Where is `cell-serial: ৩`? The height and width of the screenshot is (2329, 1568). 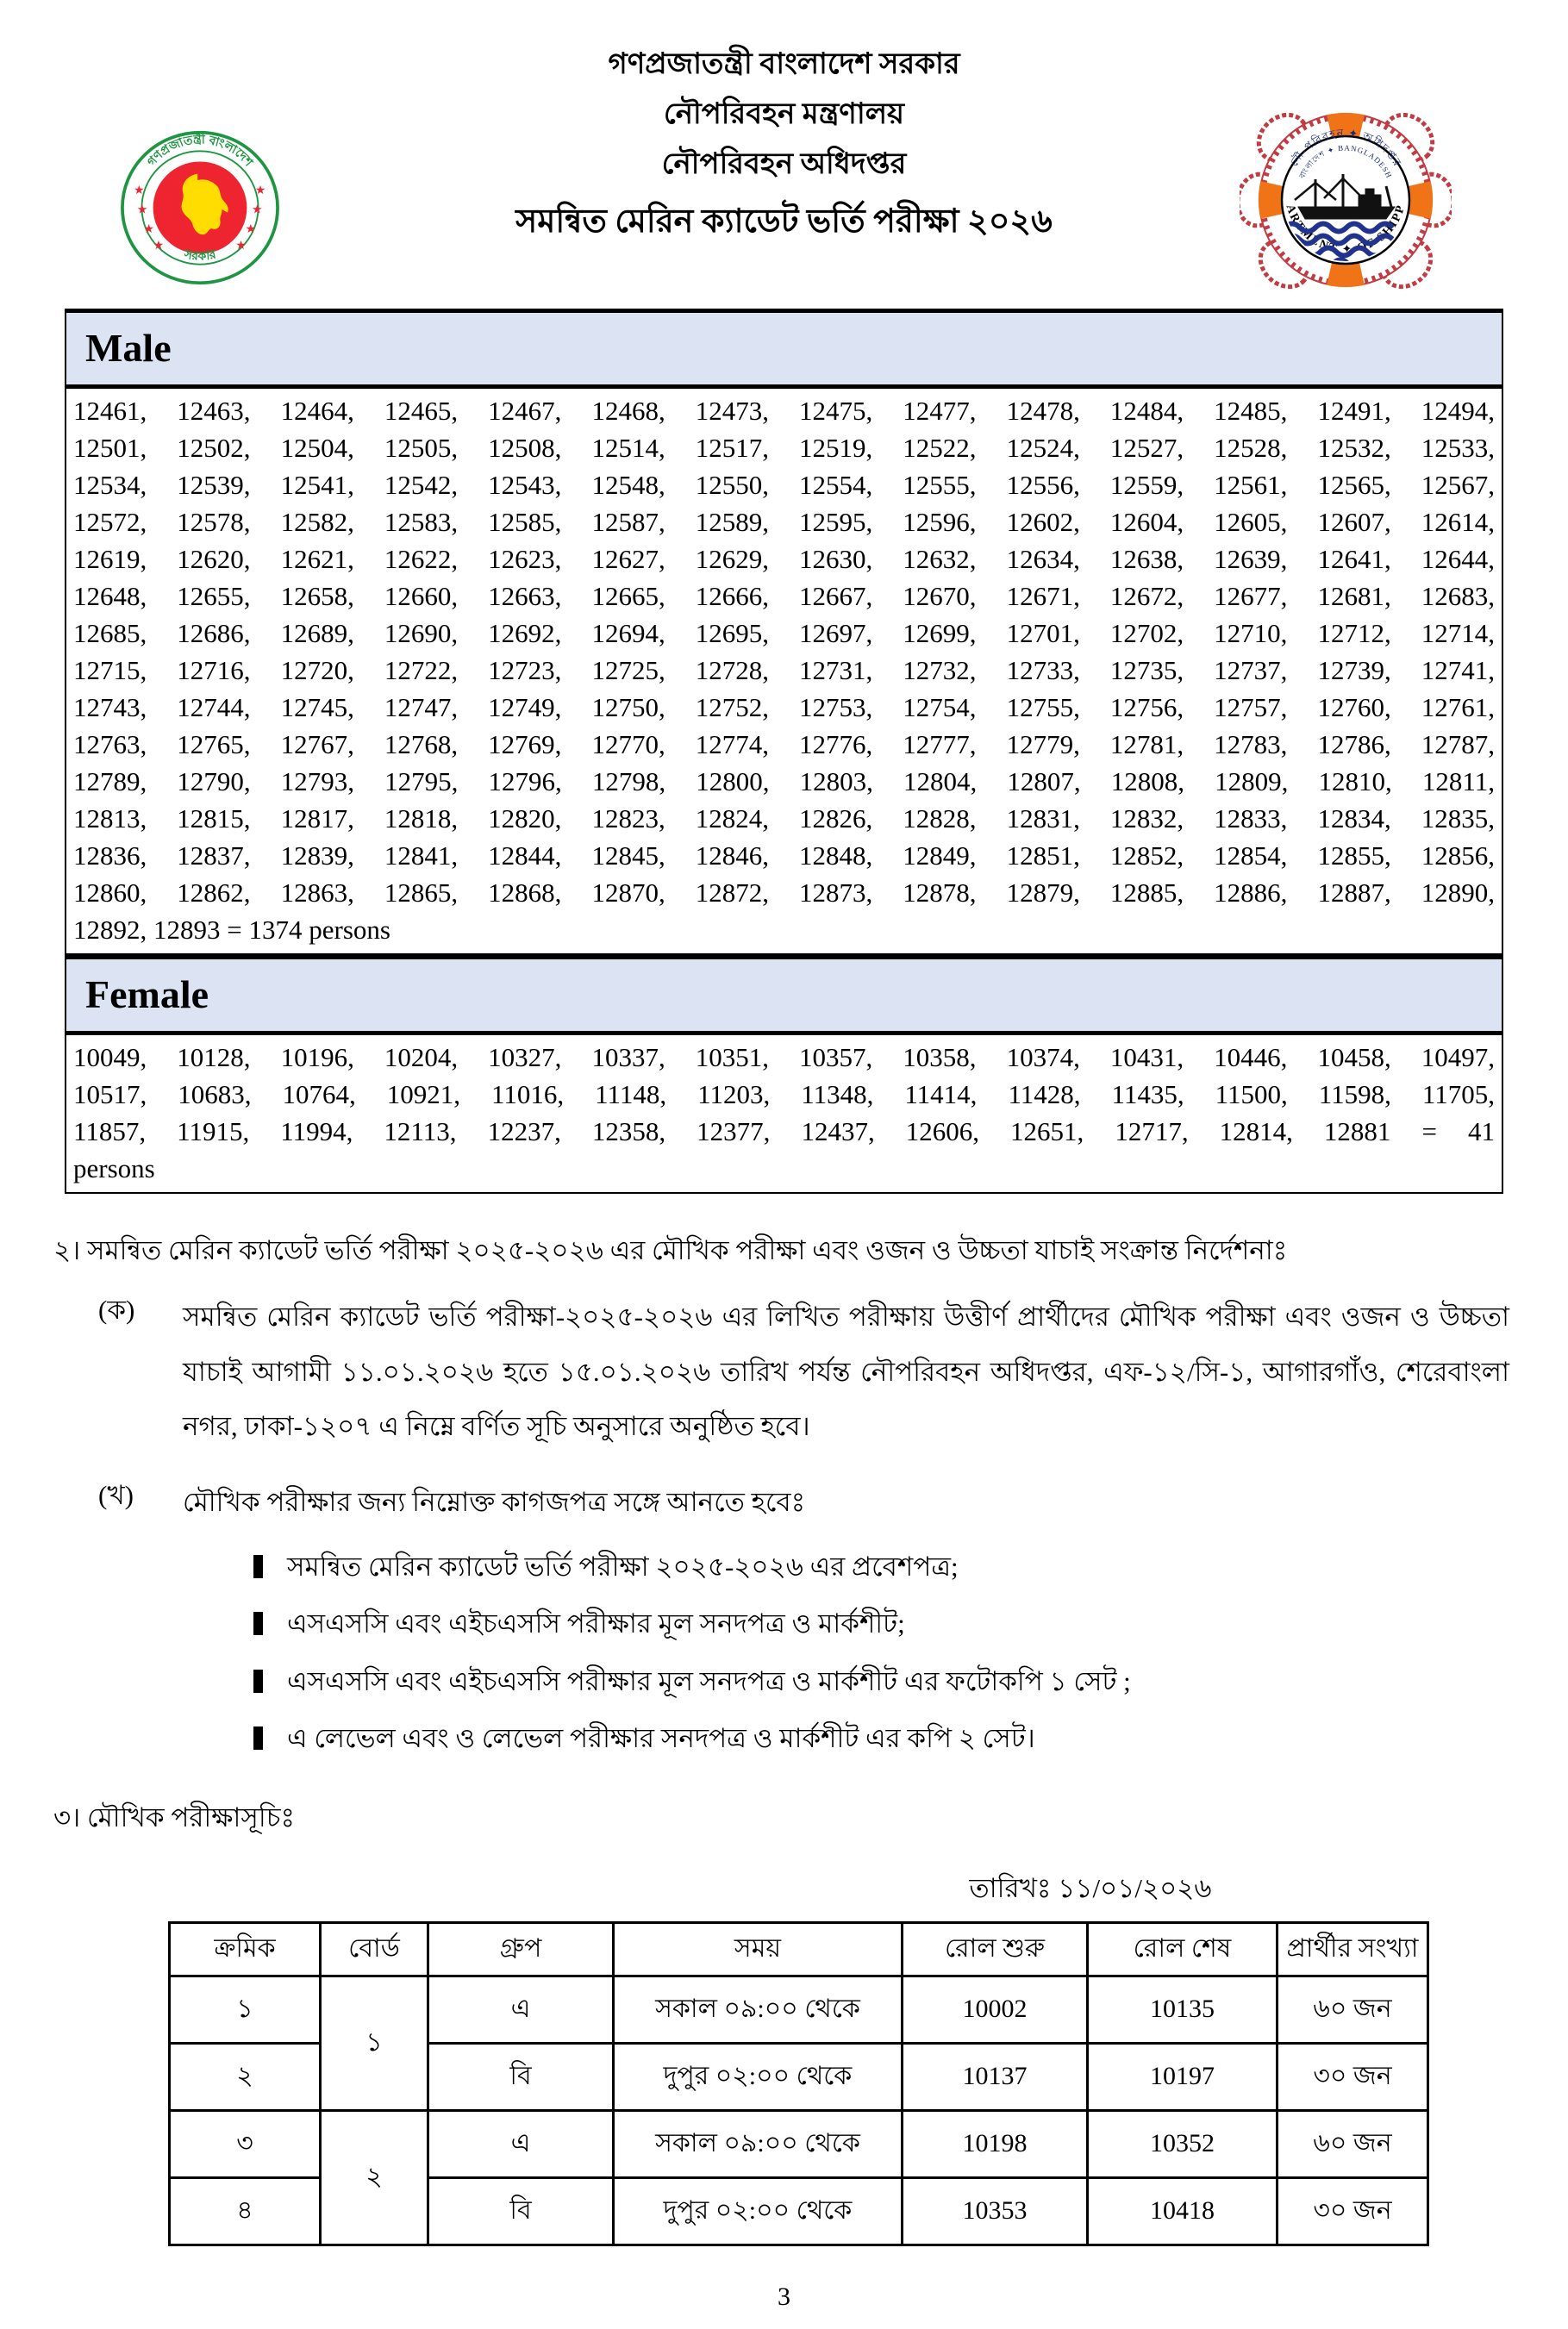 cell-serial: ৩ is located at coordinates (245, 2143).